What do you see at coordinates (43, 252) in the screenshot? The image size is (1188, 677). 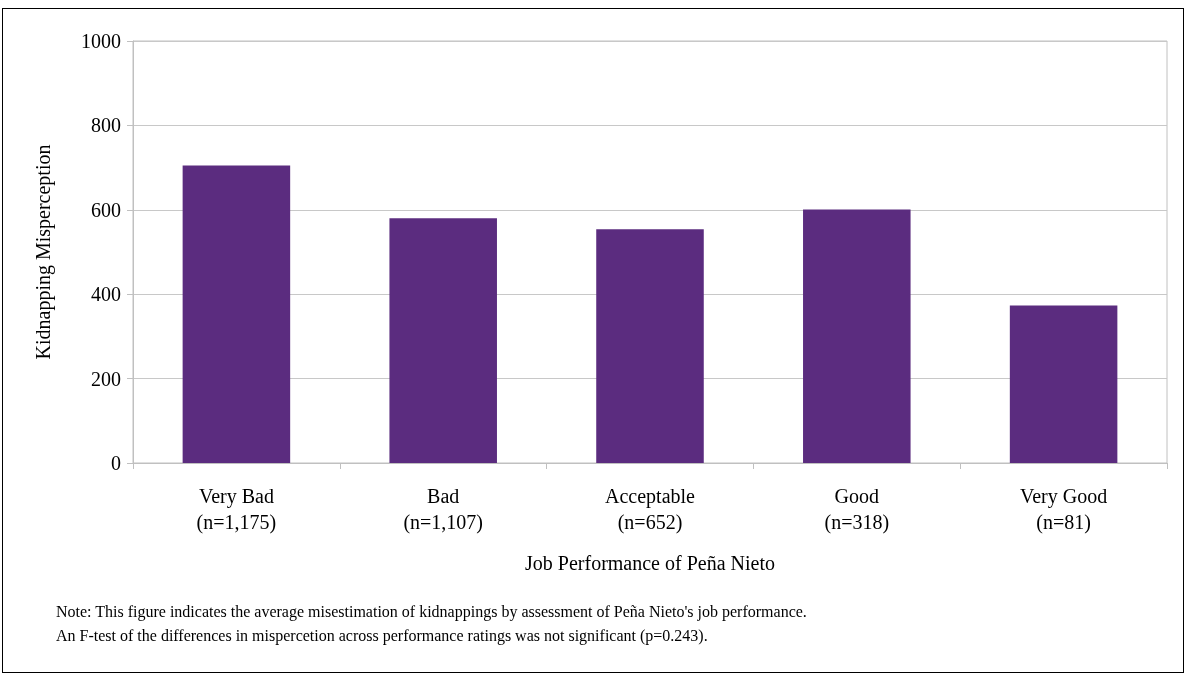 I see `y-axis-title: Kidnapping Misperception` at bounding box center [43, 252].